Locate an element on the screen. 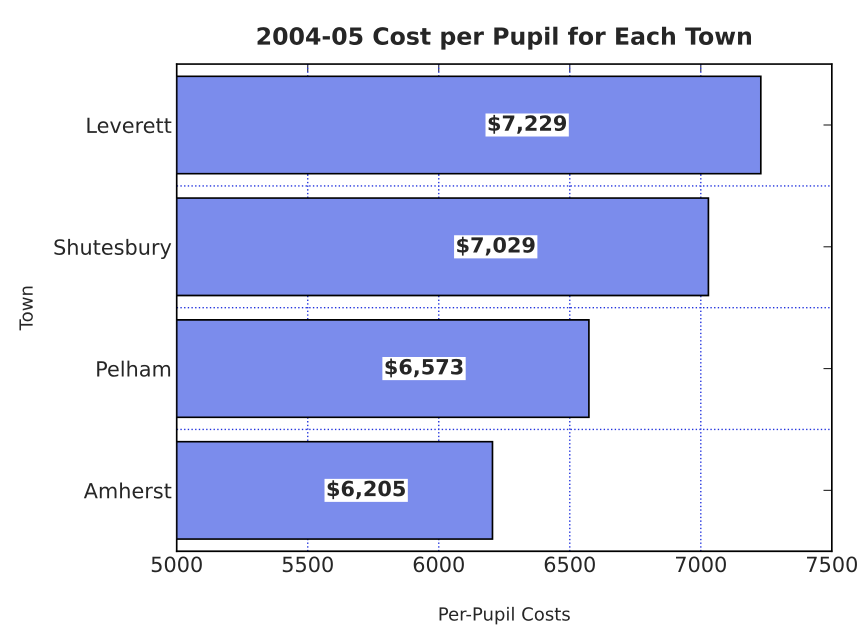 The width and height of the screenshot is (862, 641). y-tick-label: Pelham is located at coordinates (133, 368).